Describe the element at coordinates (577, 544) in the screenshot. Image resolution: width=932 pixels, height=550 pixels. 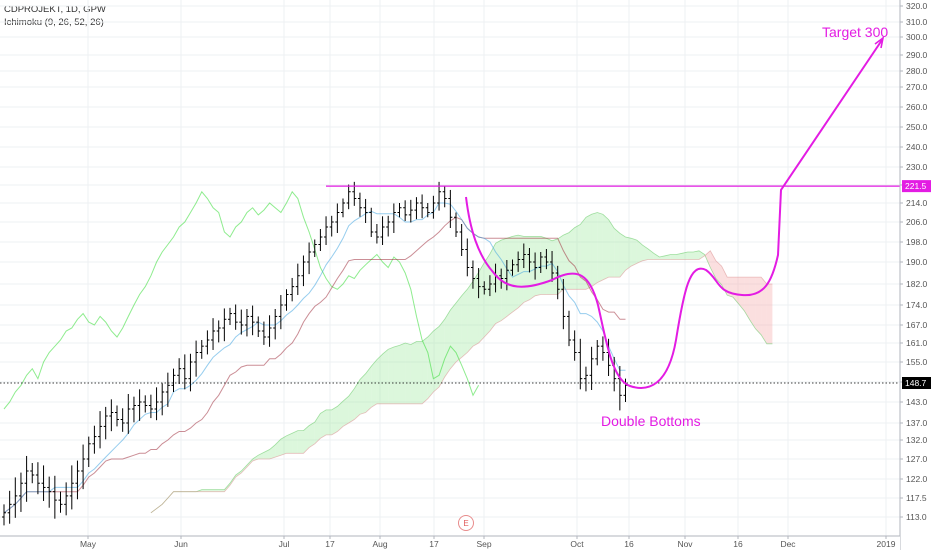
I see `time-tick-label: Oct` at that location.